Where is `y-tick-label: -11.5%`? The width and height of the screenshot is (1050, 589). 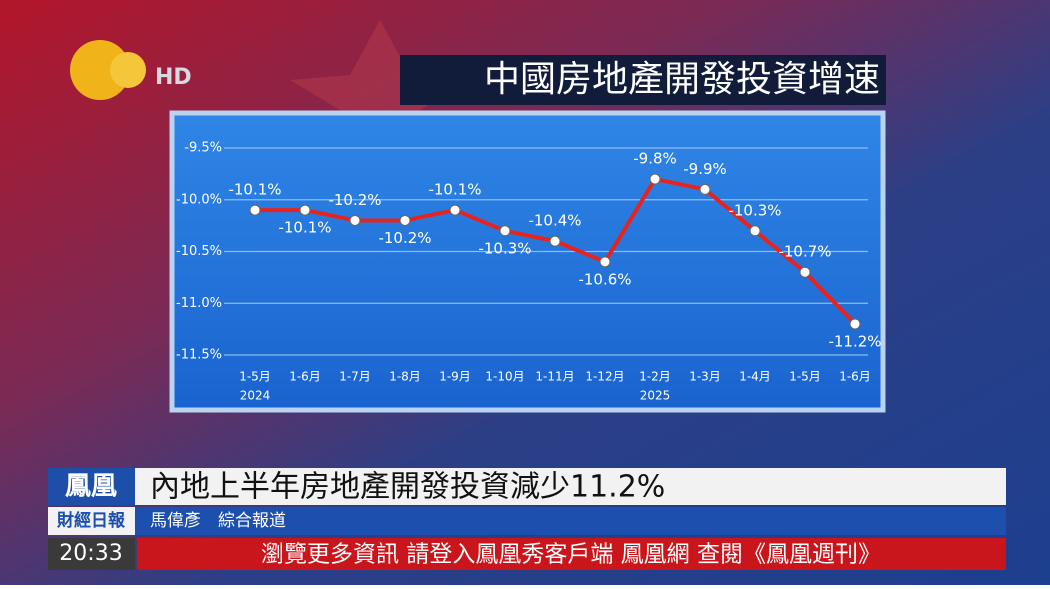
y-tick-label: -11.5% is located at coordinates (199, 355).